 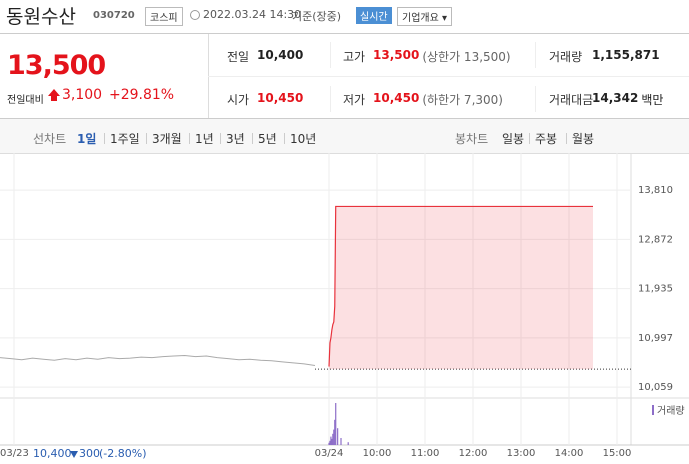 I want to click on footer-rate: (-2.80%), so click(x=123, y=453).